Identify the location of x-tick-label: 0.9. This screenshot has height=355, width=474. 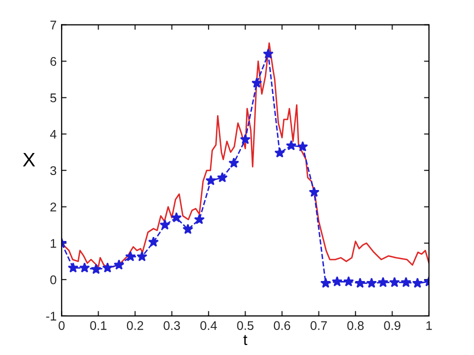
(392, 325).